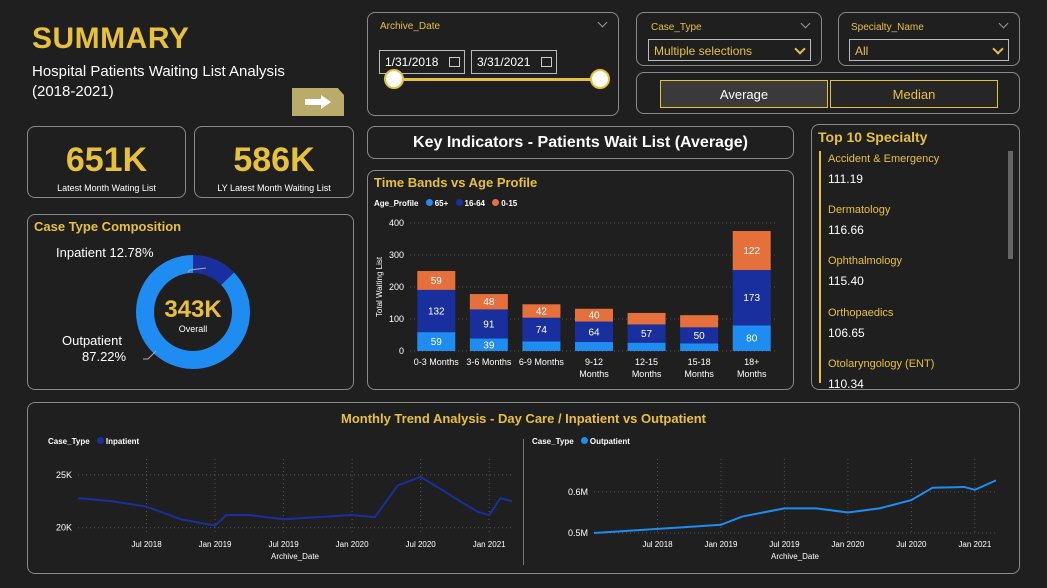 The width and height of the screenshot is (1047, 588). I want to click on x-axis-label: Archive_Date, so click(795, 556).